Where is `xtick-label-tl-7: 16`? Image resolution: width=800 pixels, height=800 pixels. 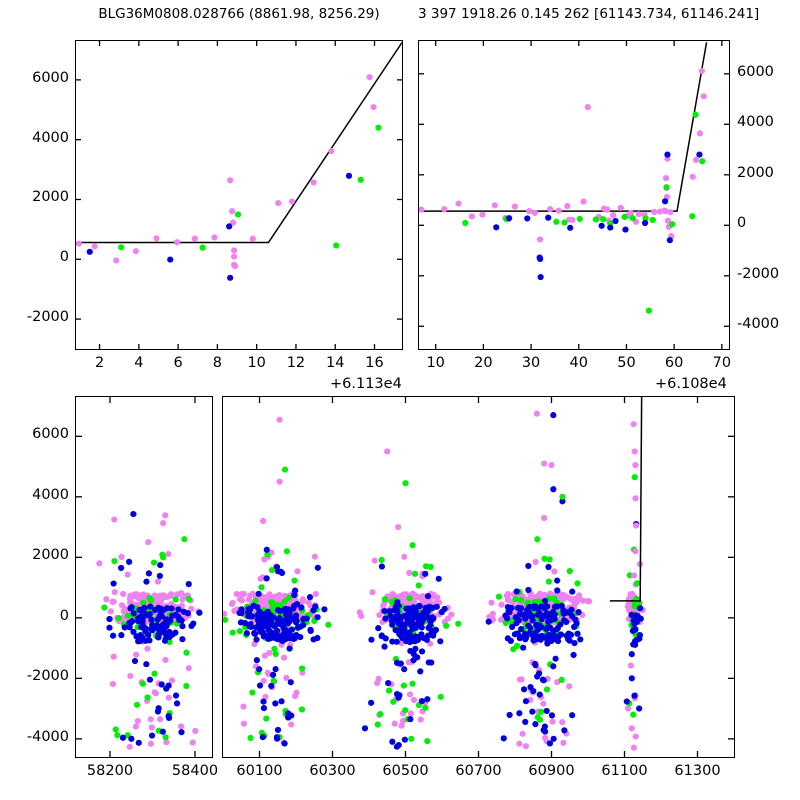 xtick-label-tl-7: 16 is located at coordinates (374, 363).